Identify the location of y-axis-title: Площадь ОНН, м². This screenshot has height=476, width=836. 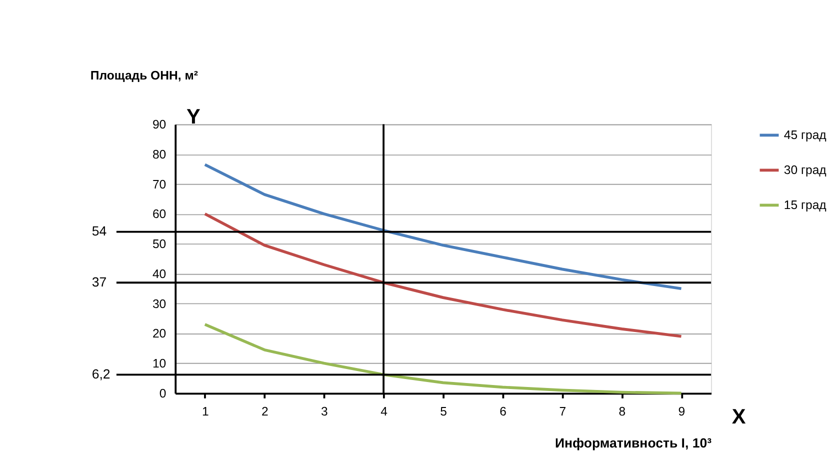
(144, 75).